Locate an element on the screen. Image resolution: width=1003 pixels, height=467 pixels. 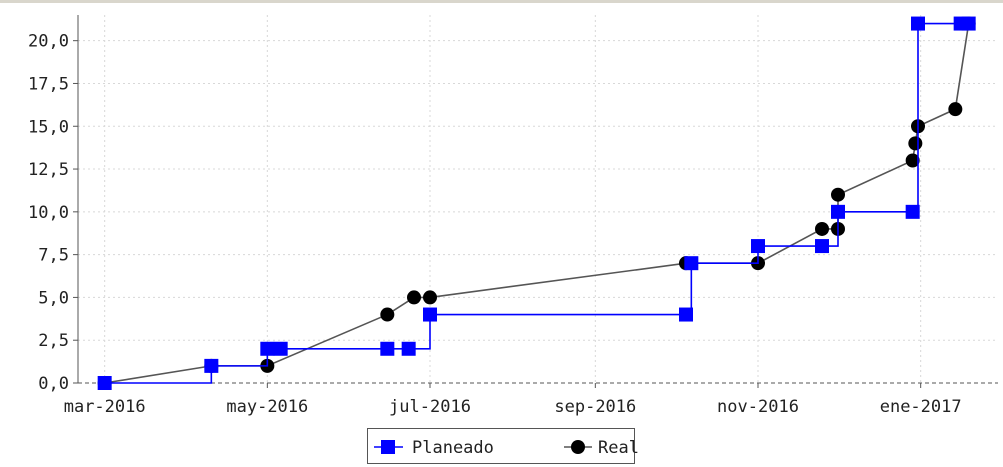
y-tick-label: 20,0 is located at coordinates (48, 42).